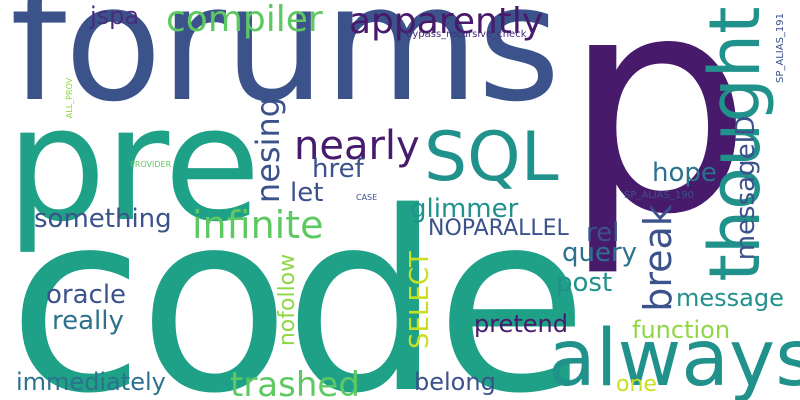 Image resolution: width=800 pixels, height=400 pixels. What do you see at coordinates (268, 150) in the screenshot?
I see `word-nesing: nesing` at bounding box center [268, 150].